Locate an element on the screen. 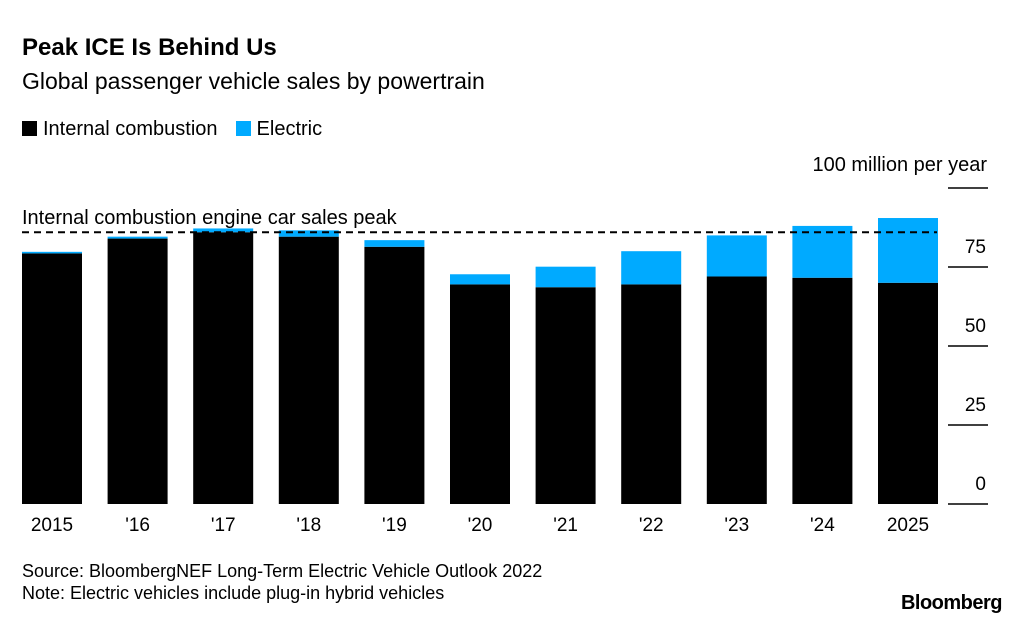 This screenshot has height=624, width=1024. x-tick-label: 2015 is located at coordinates (52, 525).